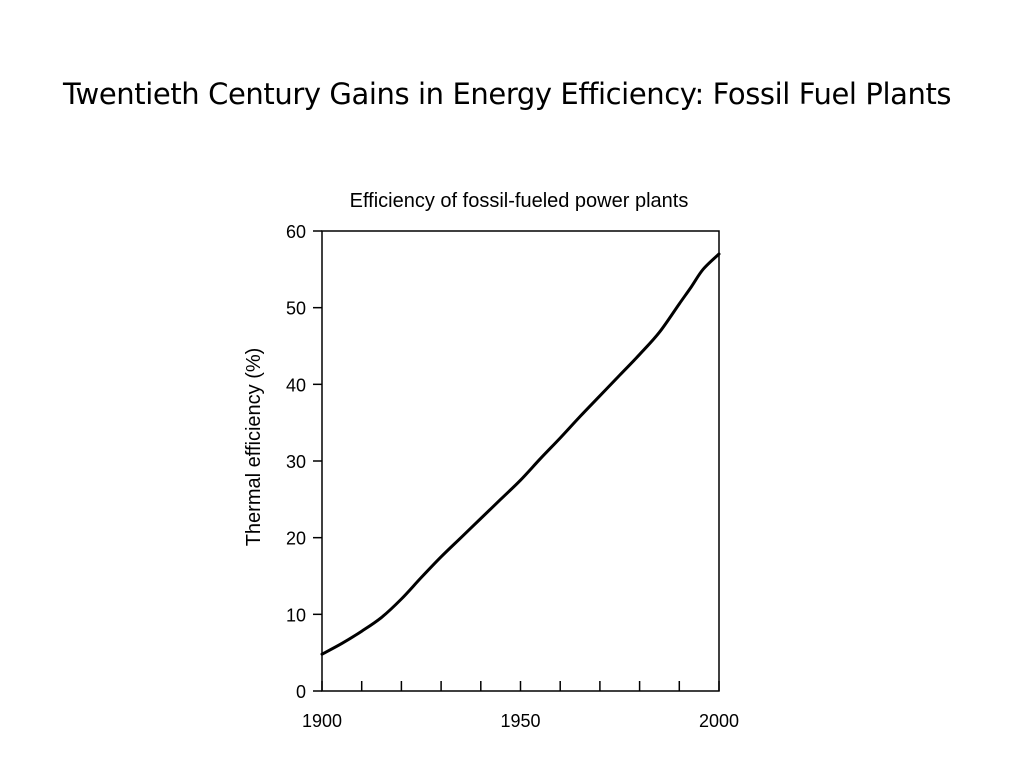 This screenshot has width=1024, height=768. What do you see at coordinates (254, 447) in the screenshot?
I see `y-axis-label: Thermal efficiency (%)` at bounding box center [254, 447].